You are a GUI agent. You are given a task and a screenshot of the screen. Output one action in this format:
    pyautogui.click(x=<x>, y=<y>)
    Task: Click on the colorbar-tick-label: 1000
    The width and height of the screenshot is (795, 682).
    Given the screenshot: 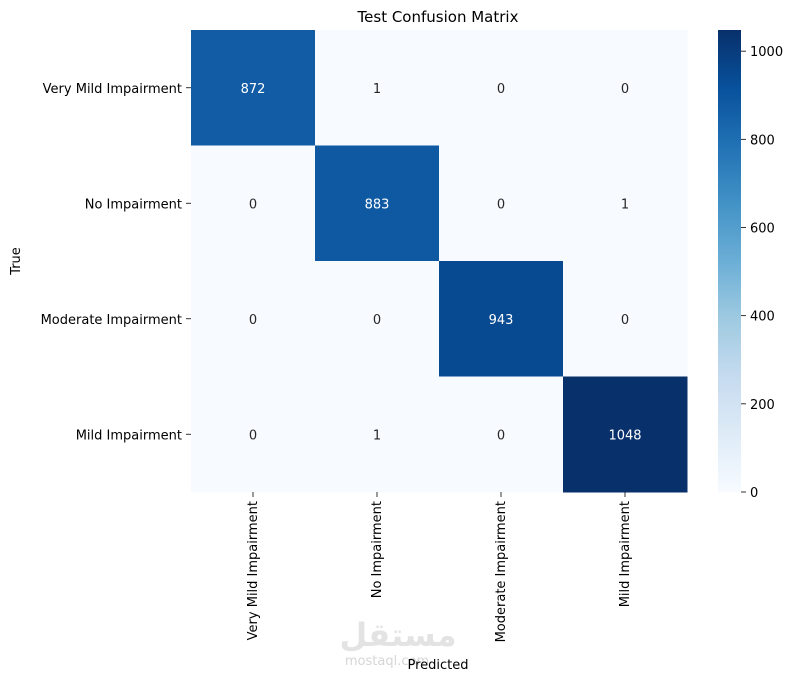 What is the action you would take?
    pyautogui.click(x=766, y=52)
    